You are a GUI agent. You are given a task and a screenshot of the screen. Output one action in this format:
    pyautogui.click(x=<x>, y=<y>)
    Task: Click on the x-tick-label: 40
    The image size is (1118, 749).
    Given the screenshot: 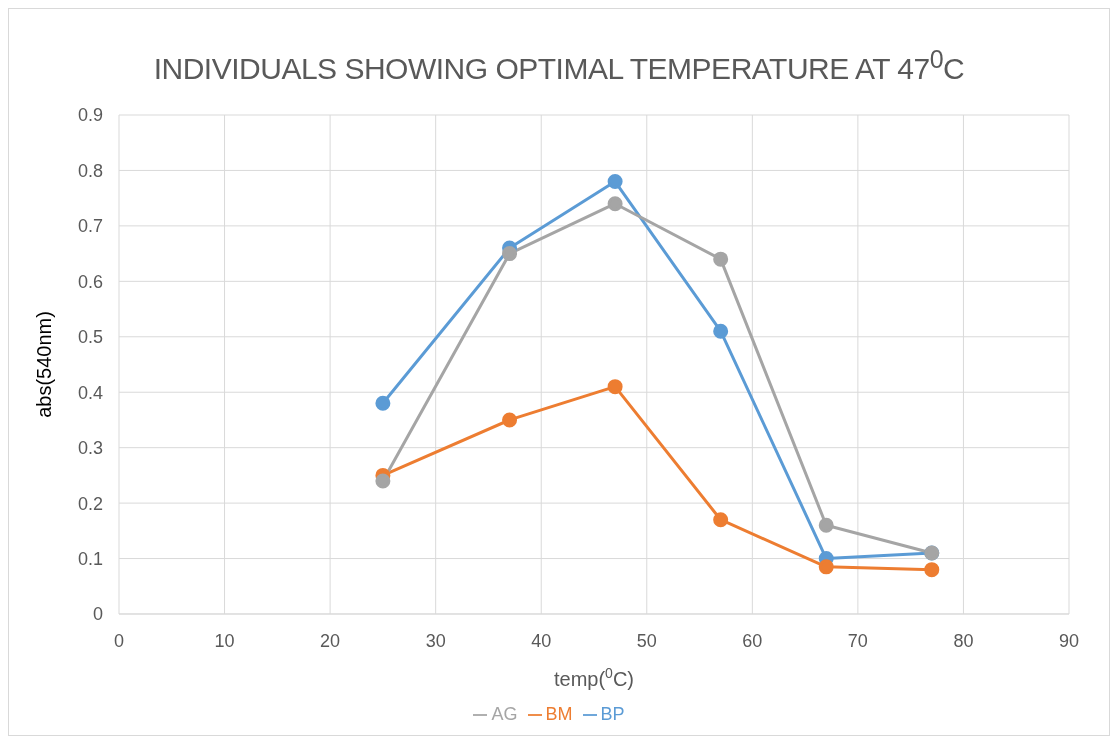 What is the action you would take?
    pyautogui.click(x=541, y=640)
    